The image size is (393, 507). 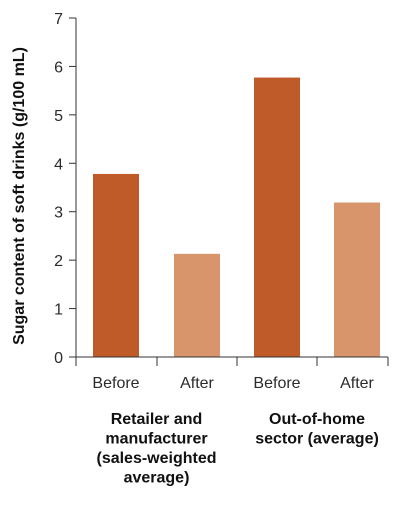 I want to click on y-tick-label-1: 1, so click(x=58, y=310).